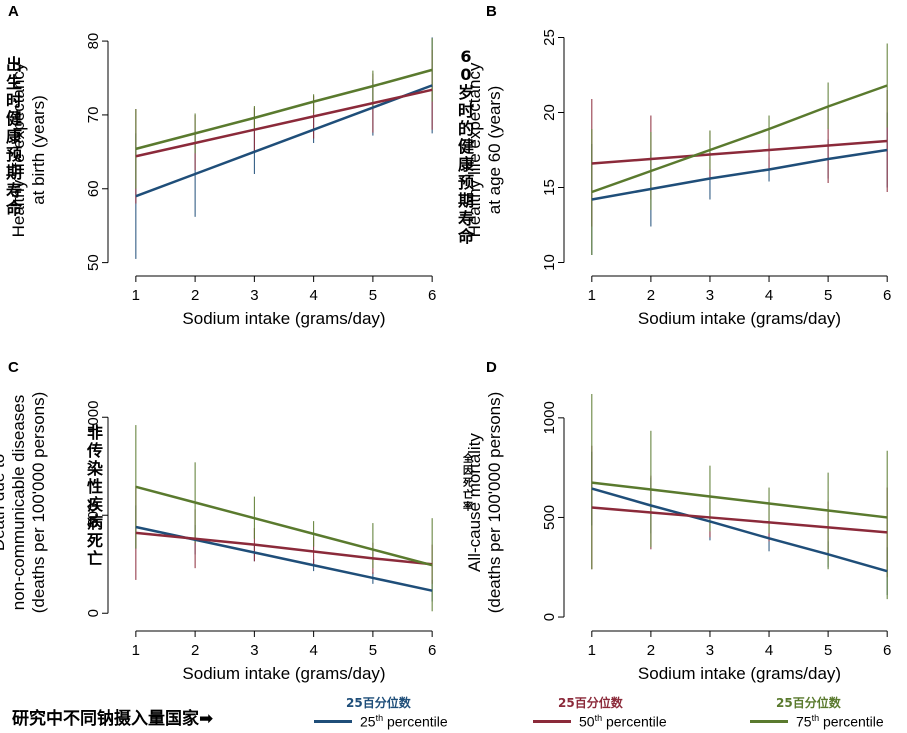 This screenshot has width=907, height=733. What do you see at coordinates (552, 721) in the screenshot?
I see `legend-swatch-50th` at bounding box center [552, 721].